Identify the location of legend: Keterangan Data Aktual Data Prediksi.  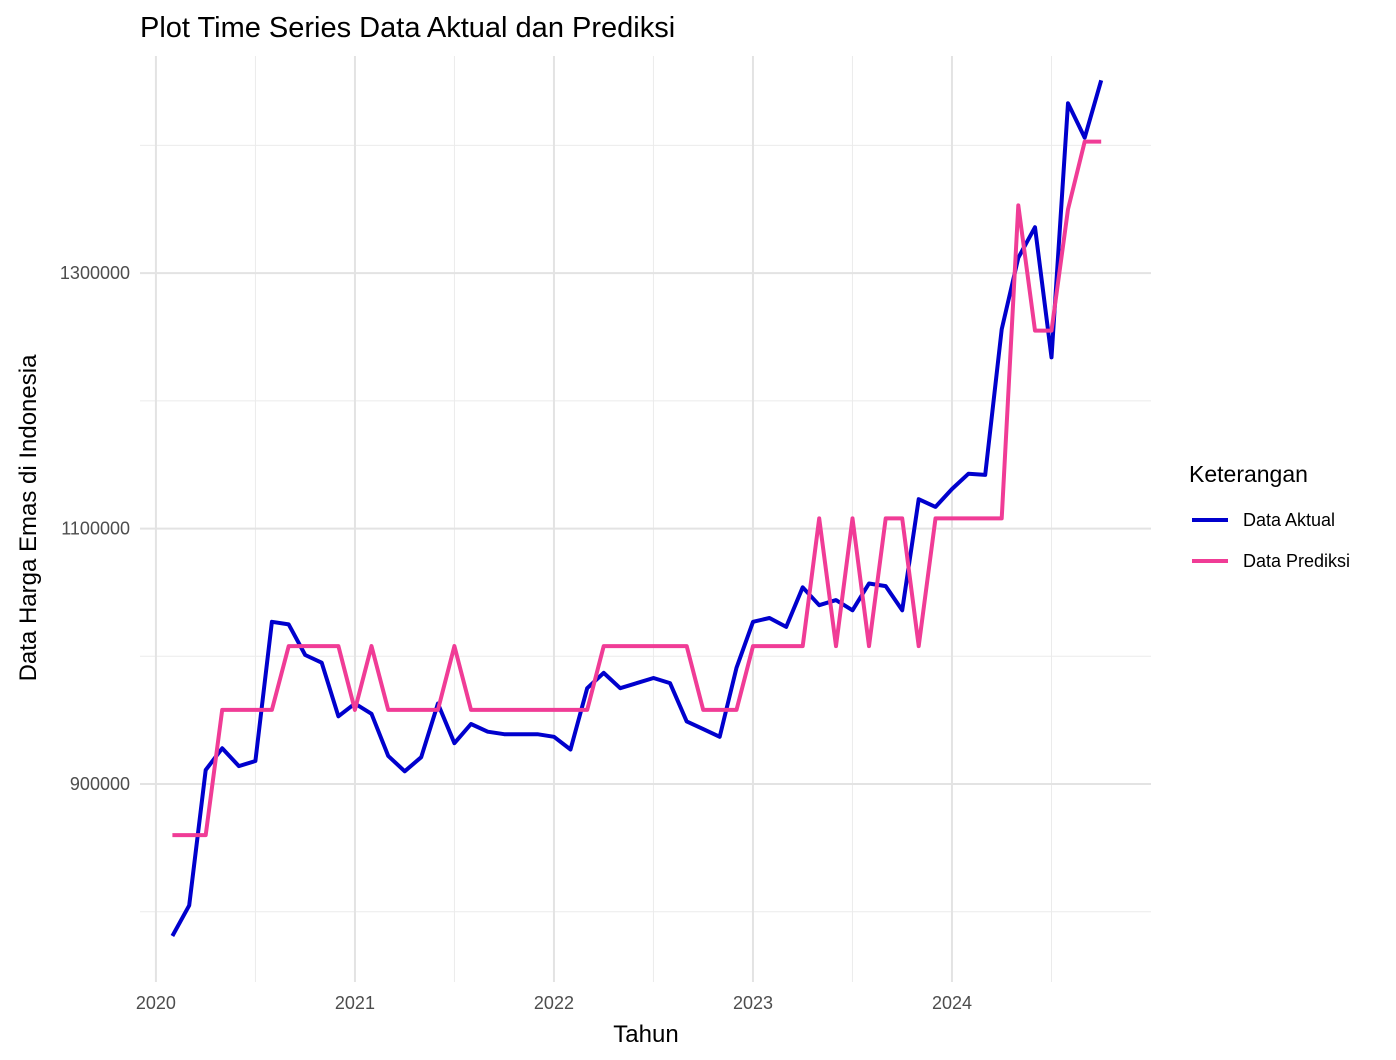
(1269, 516).